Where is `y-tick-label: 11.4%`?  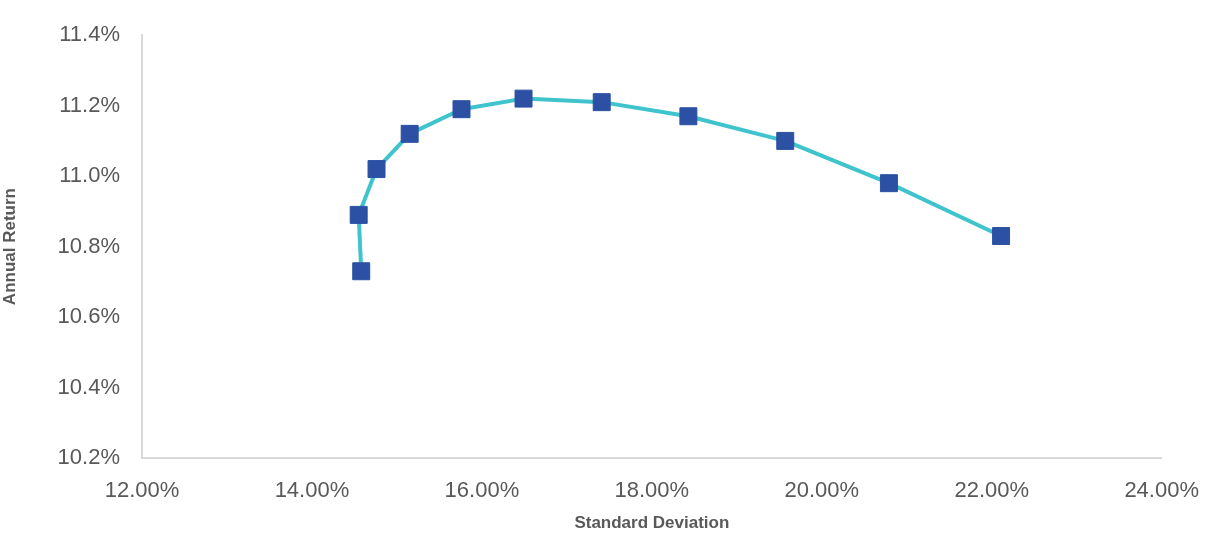
y-tick-label: 11.4% is located at coordinates (89, 34).